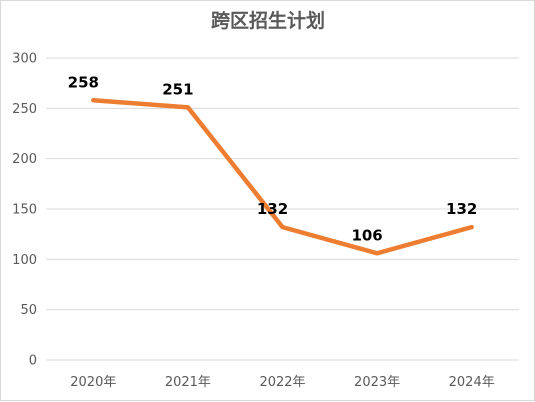 The height and width of the screenshot is (402, 535). What do you see at coordinates (24, 260) in the screenshot?
I see `y-tick-label: 100` at bounding box center [24, 260].